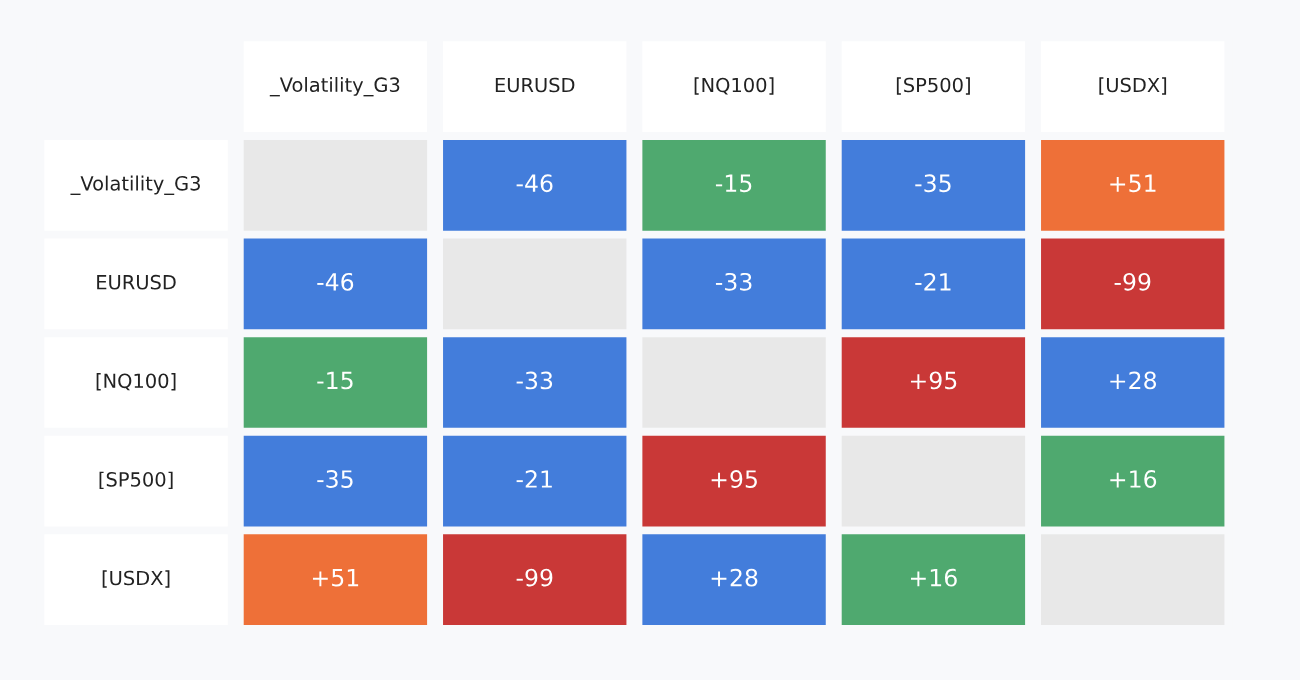 The image size is (1300, 680). What do you see at coordinates (136, 480) in the screenshot?
I see `y-tick-label: [SP500]` at bounding box center [136, 480].